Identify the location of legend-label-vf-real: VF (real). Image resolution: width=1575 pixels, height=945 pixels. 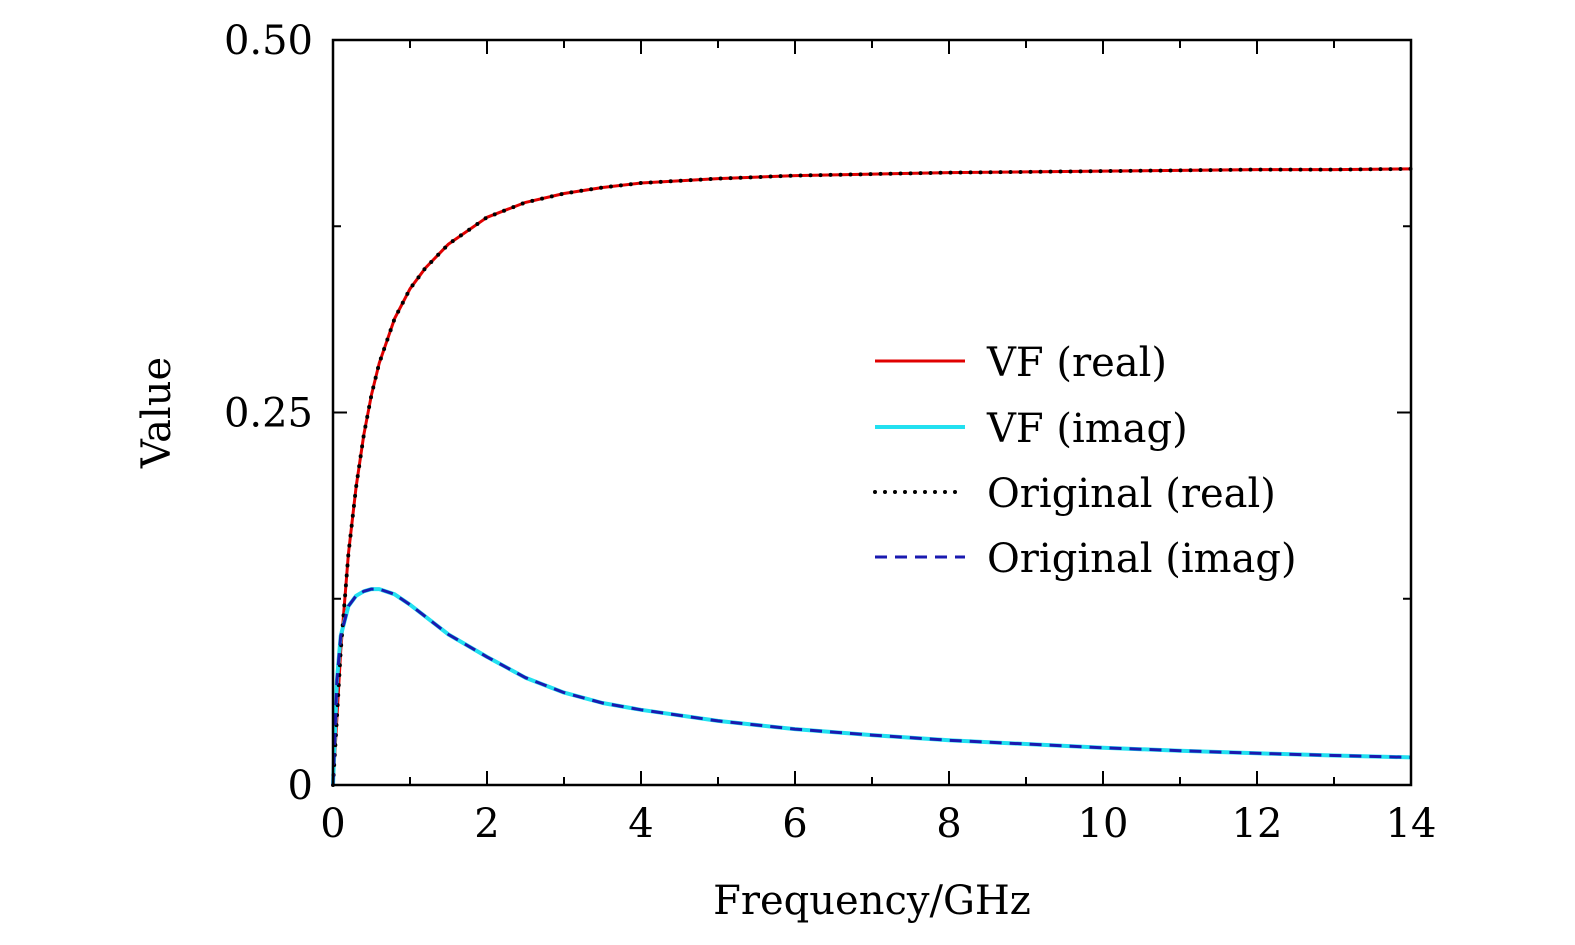
(1076, 363).